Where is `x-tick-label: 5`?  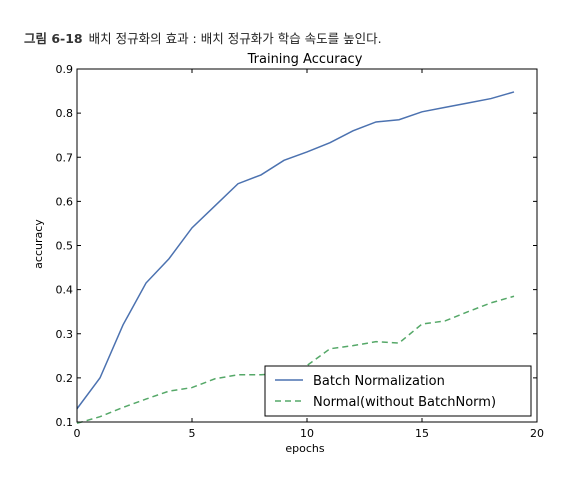 x-tick-label: 5 is located at coordinates (192, 433).